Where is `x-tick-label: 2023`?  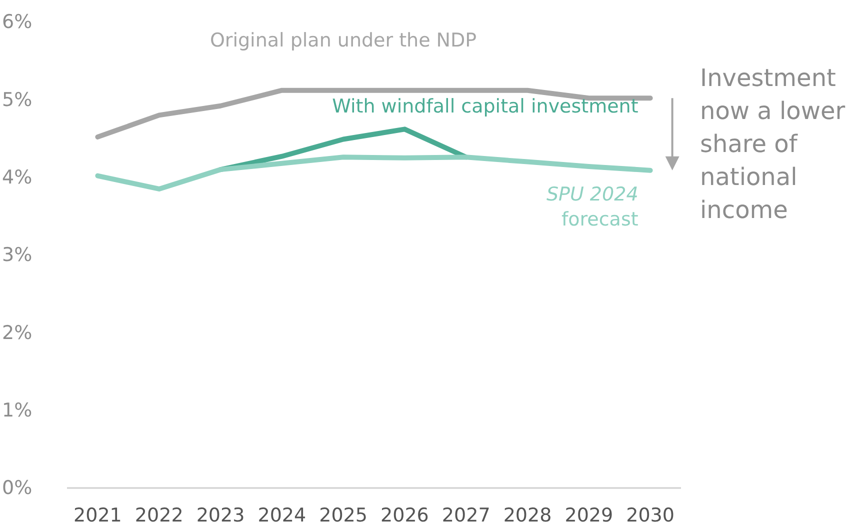 x-tick-label: 2023 is located at coordinates (220, 515).